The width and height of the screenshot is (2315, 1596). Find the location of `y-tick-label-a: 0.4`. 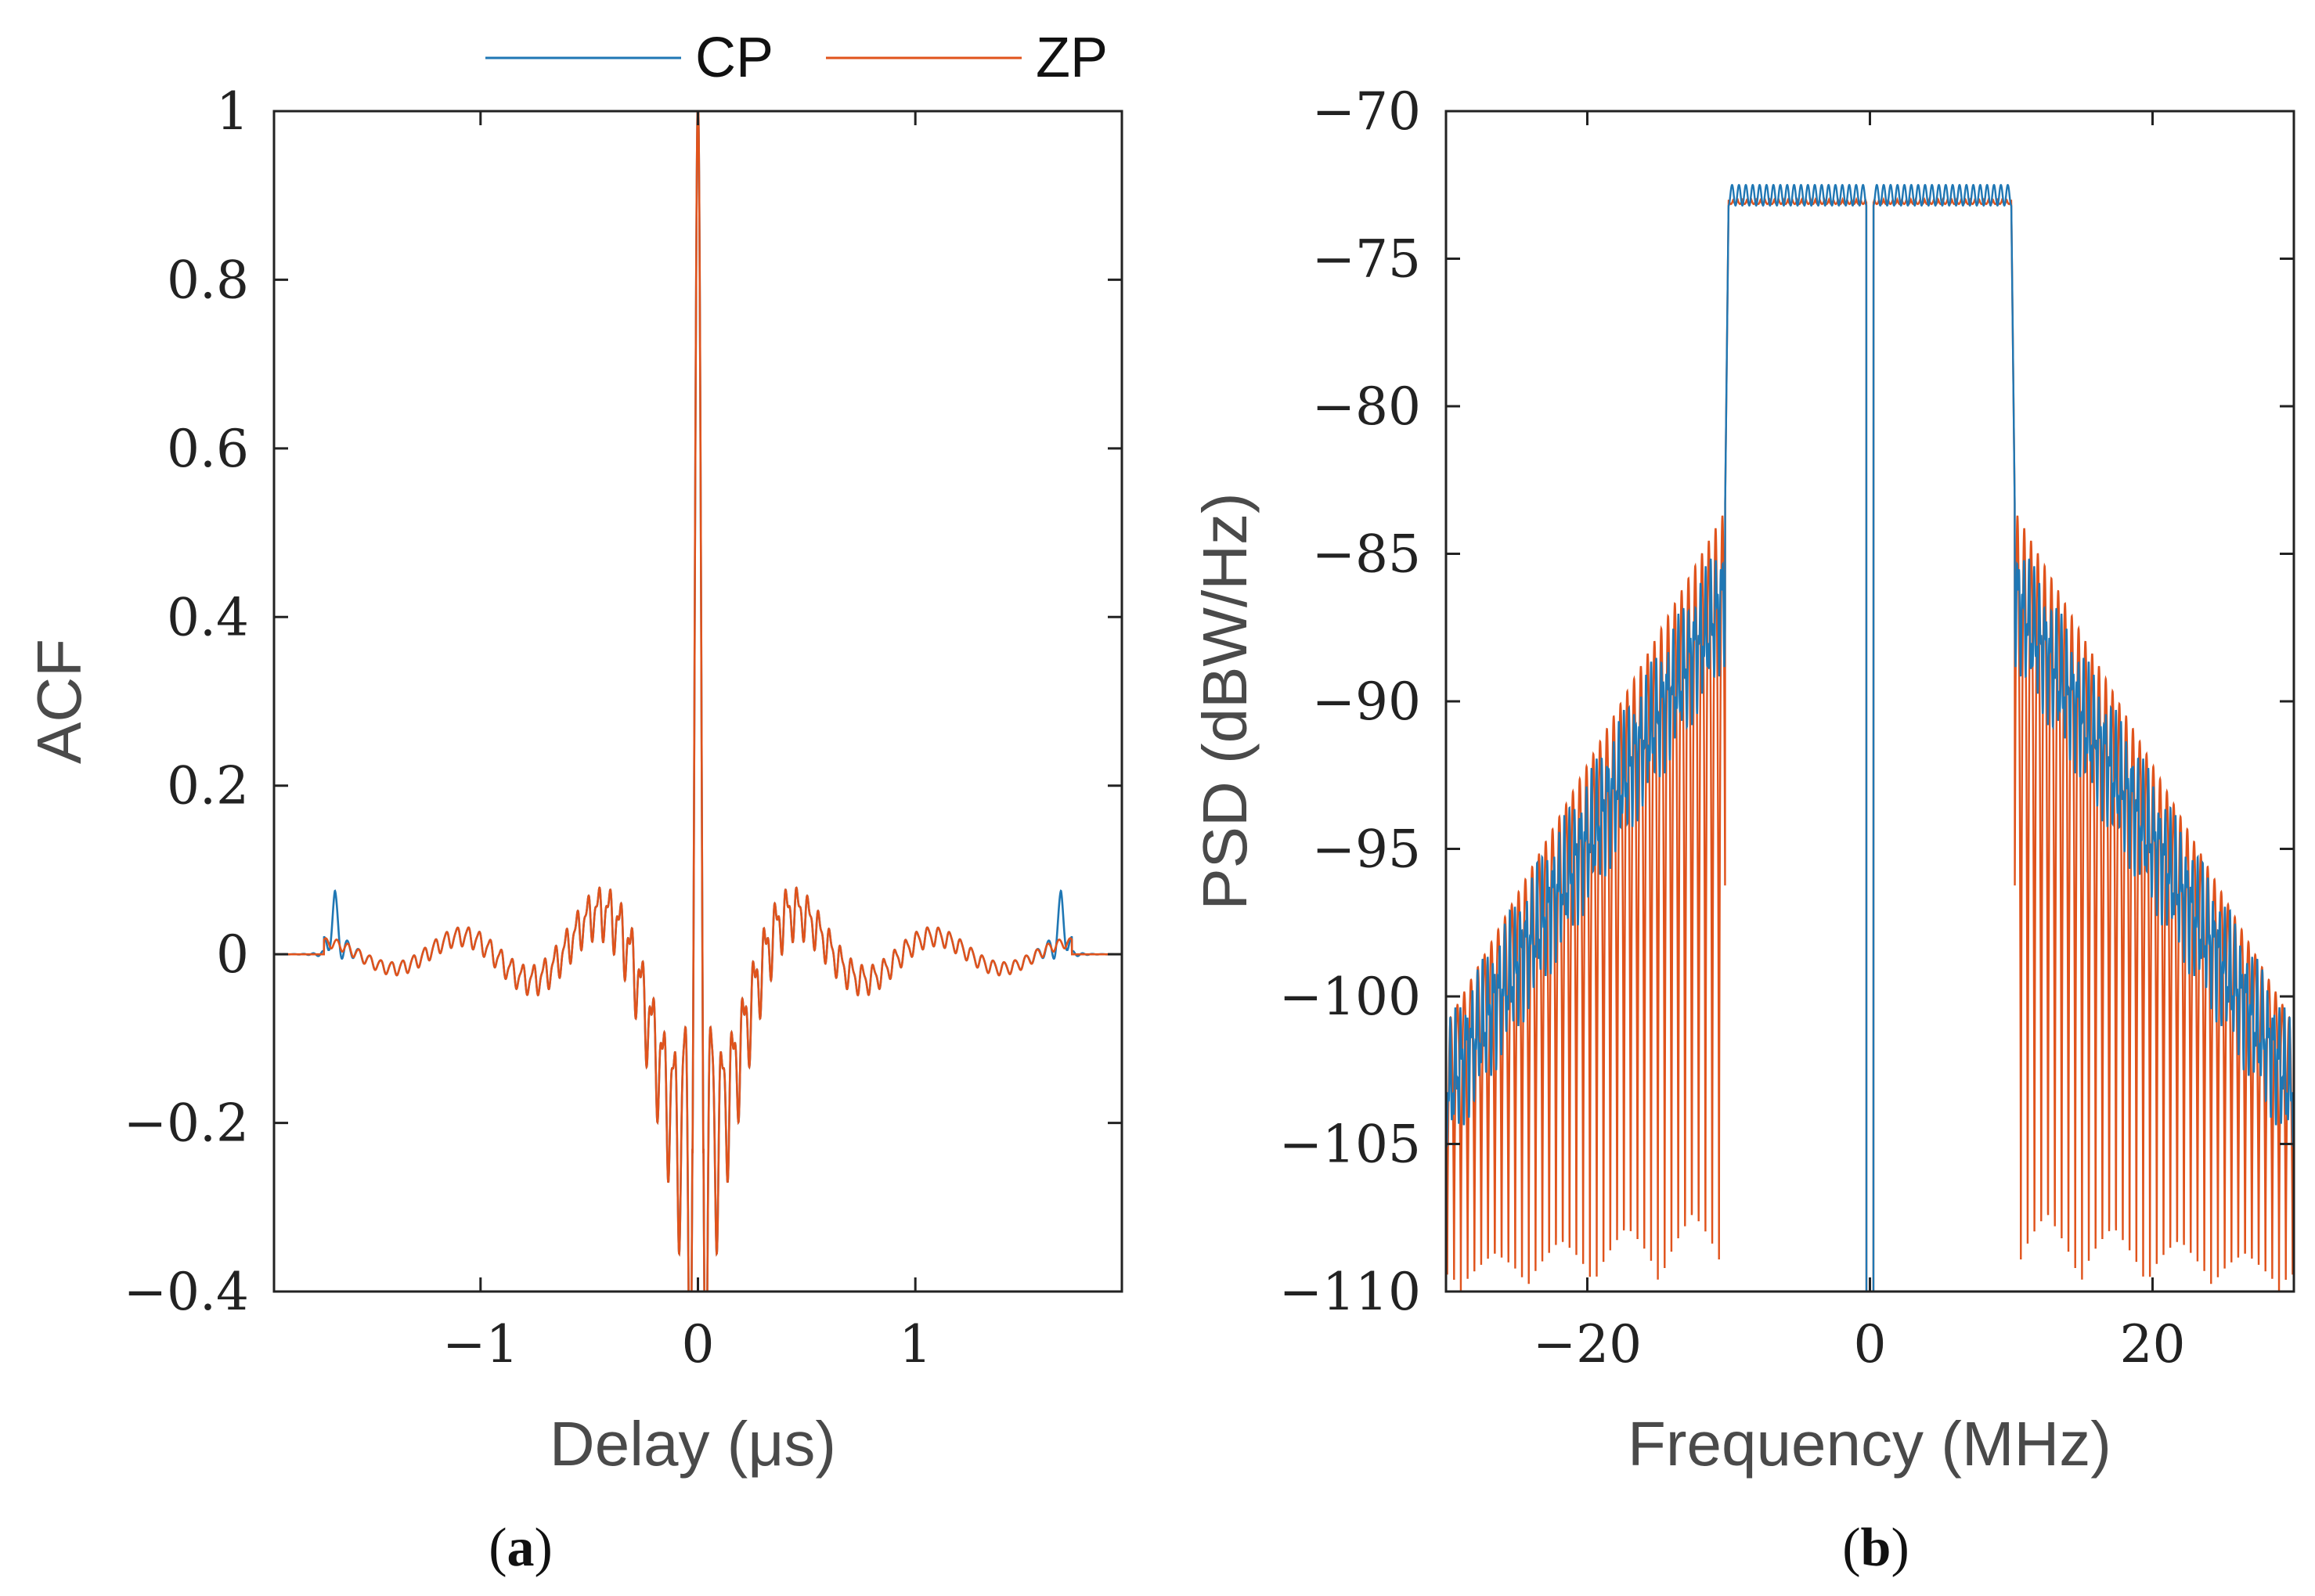

y-tick-label-a: 0.4 is located at coordinates (208, 617).